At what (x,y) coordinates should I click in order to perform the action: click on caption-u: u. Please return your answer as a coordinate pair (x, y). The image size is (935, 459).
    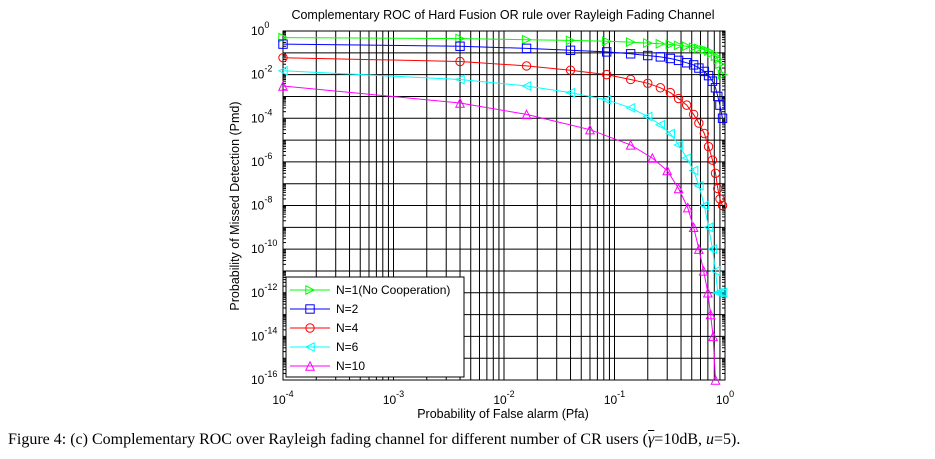
    Looking at the image, I should click on (710, 439).